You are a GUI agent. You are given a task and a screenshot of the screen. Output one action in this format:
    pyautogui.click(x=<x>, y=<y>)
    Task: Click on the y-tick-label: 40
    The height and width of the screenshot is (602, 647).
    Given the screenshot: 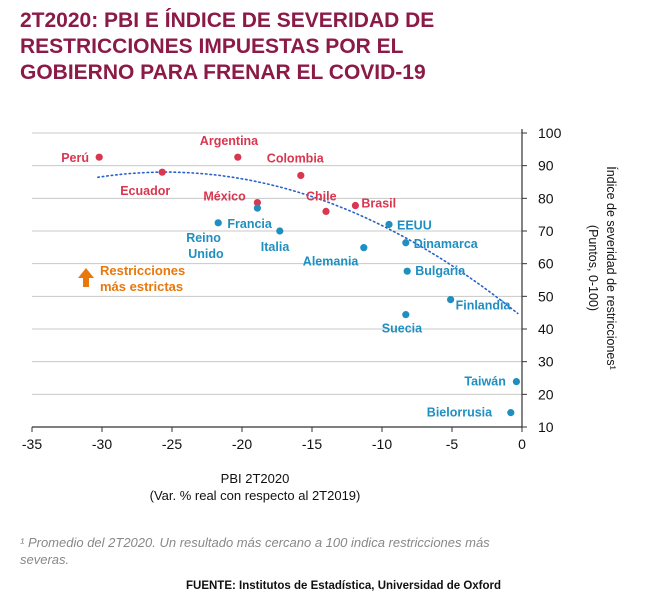 What is the action you would take?
    pyautogui.click(x=546, y=329)
    